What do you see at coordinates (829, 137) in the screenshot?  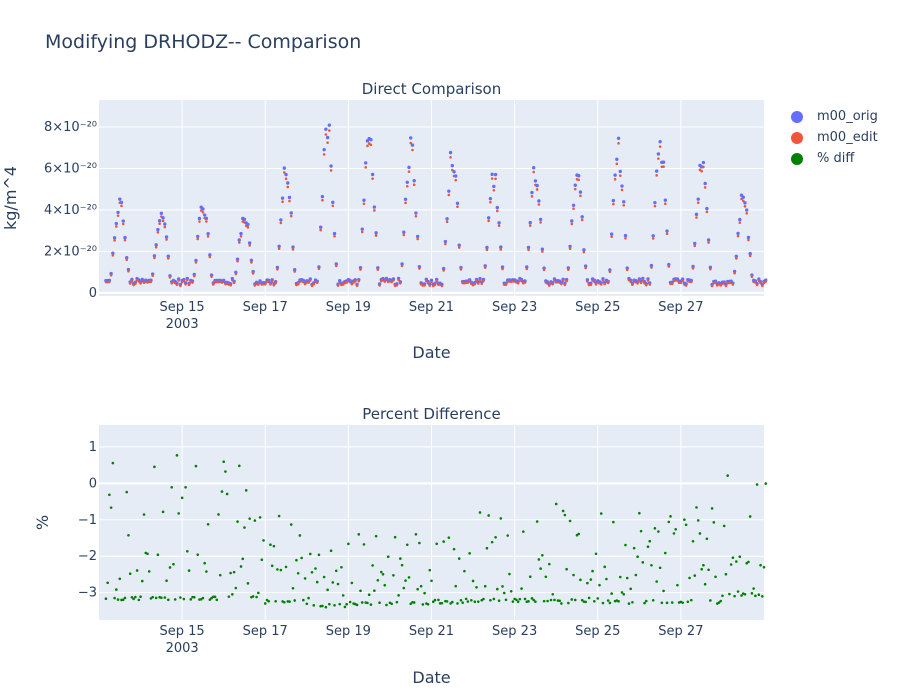 I see `legend-item-edit: m00_edit` at bounding box center [829, 137].